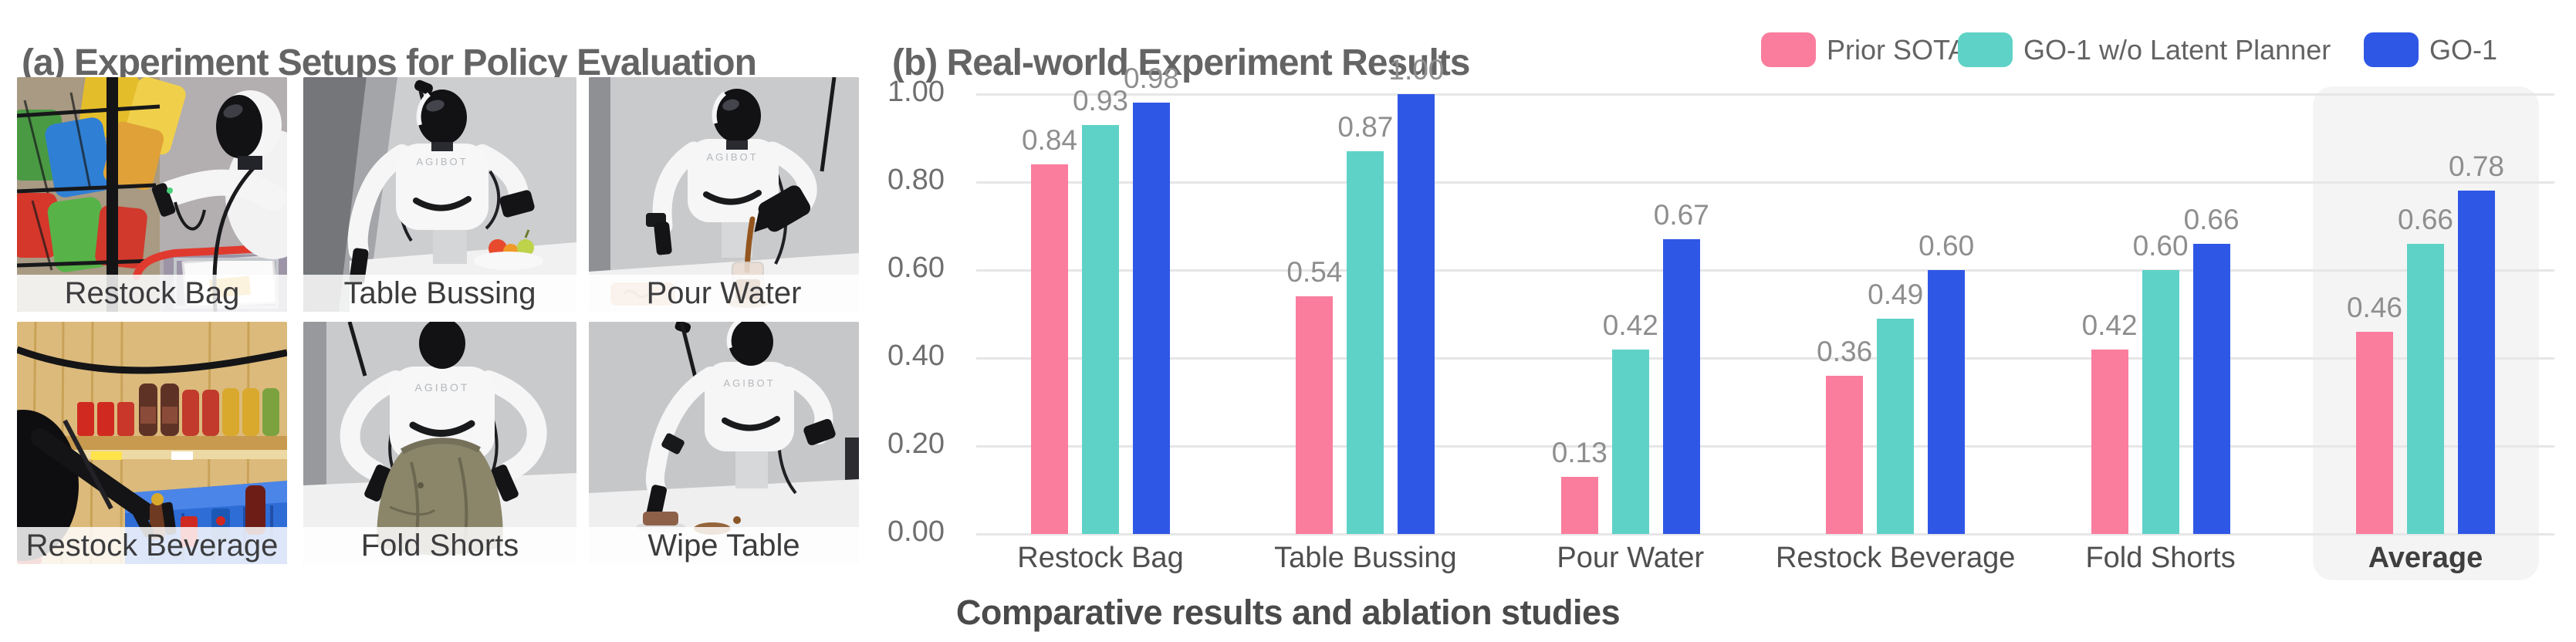  Describe the element at coordinates (1365, 127) in the screenshot. I see `value-label: 0.87` at that location.